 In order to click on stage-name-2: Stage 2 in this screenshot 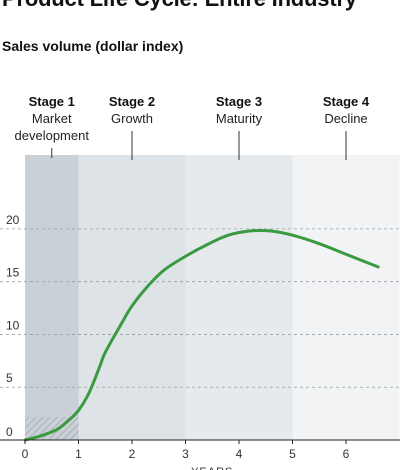, I will do `click(132, 101)`.